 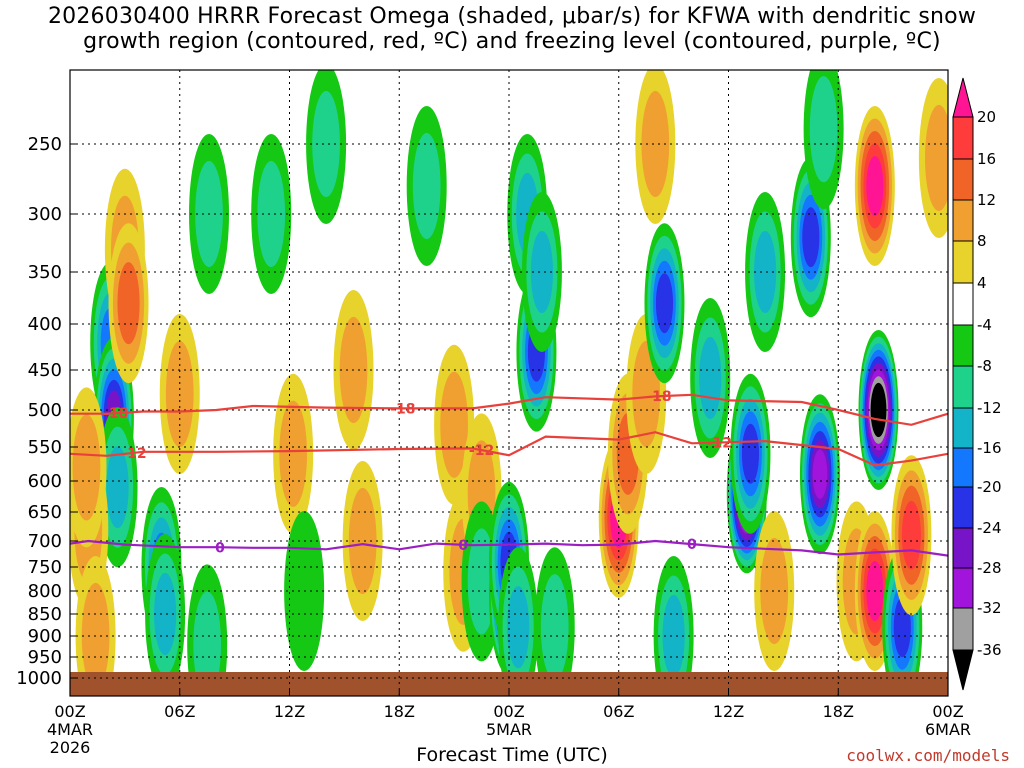 I want to click on colorbar-tick-label: 8, so click(x=982, y=241).